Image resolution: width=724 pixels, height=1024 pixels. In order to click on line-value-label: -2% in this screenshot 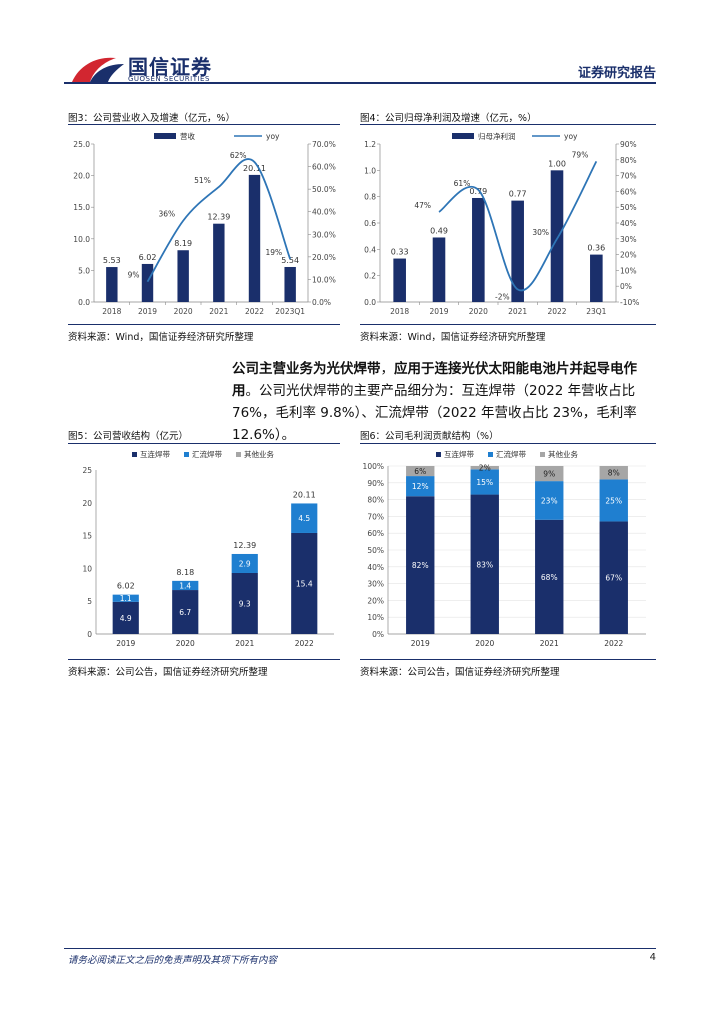, I will do `click(502, 296)`.